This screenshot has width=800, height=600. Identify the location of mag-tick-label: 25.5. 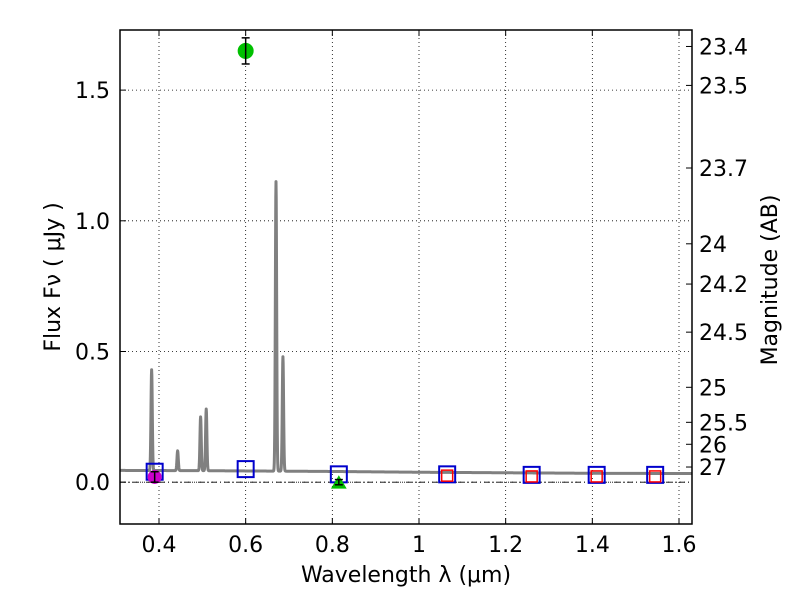
(723, 423).